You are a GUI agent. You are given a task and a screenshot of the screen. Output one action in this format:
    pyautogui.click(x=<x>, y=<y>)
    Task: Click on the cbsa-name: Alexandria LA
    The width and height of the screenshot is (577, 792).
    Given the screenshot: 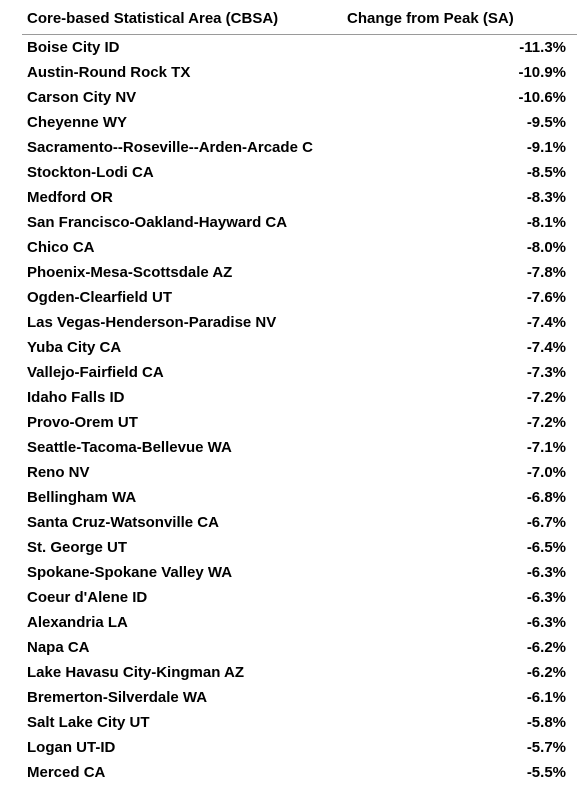 What is the action you would take?
    pyautogui.click(x=77, y=622)
    